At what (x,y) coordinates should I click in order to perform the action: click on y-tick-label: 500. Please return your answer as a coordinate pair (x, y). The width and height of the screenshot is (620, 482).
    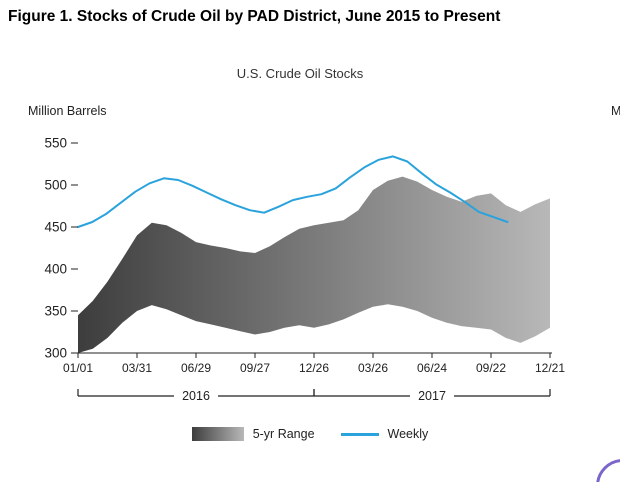
    Looking at the image, I should click on (55, 185).